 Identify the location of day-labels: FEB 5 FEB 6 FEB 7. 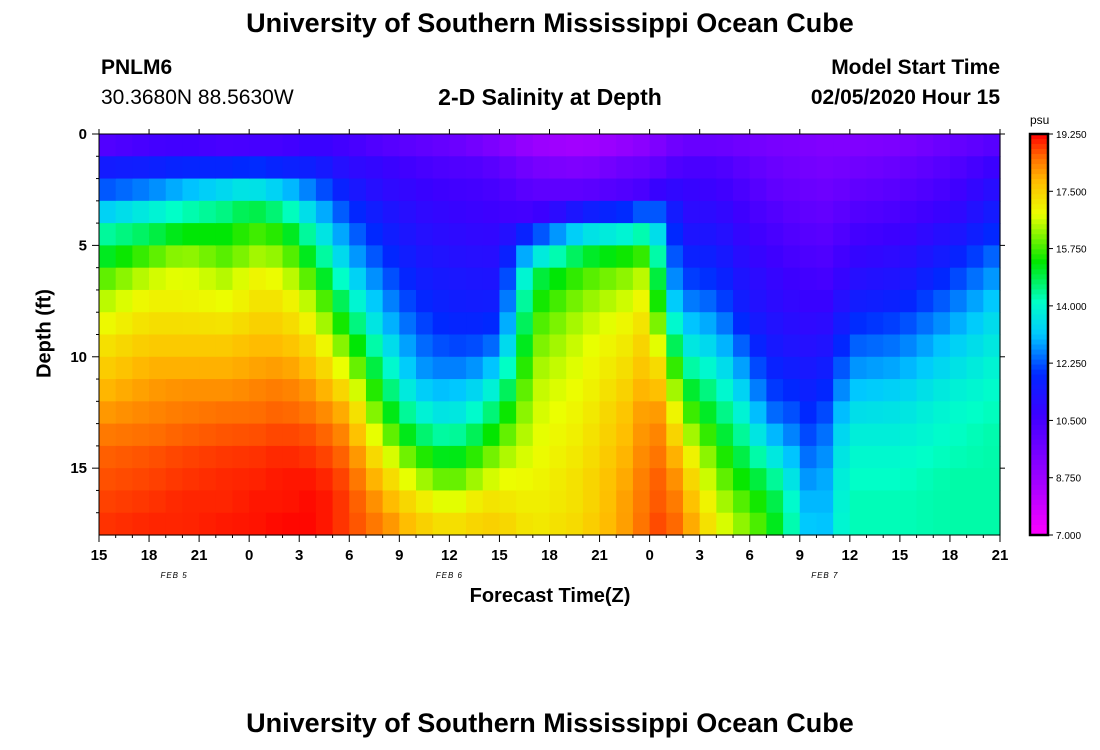
(498, 575).